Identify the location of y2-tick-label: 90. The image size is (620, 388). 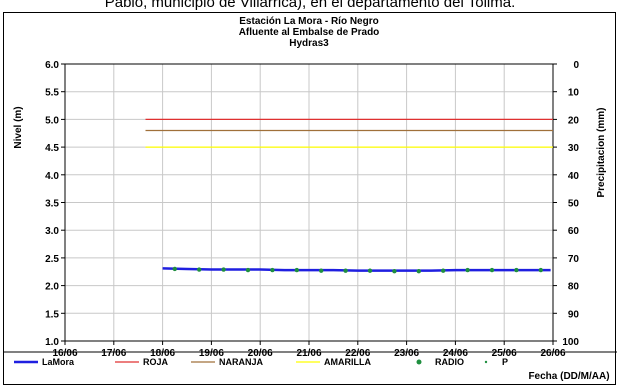
(574, 314).